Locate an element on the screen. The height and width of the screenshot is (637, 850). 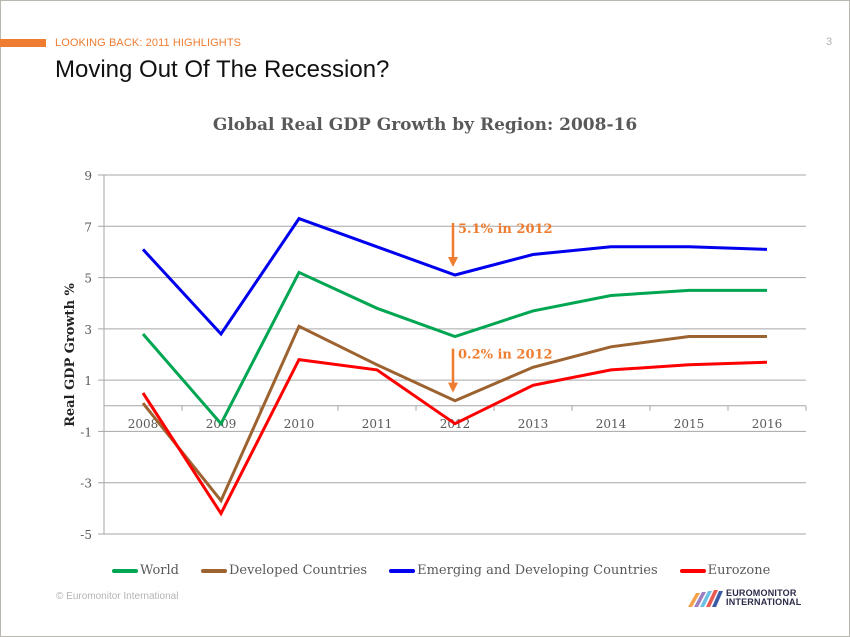
x-tick-label: 2011 is located at coordinates (377, 424).